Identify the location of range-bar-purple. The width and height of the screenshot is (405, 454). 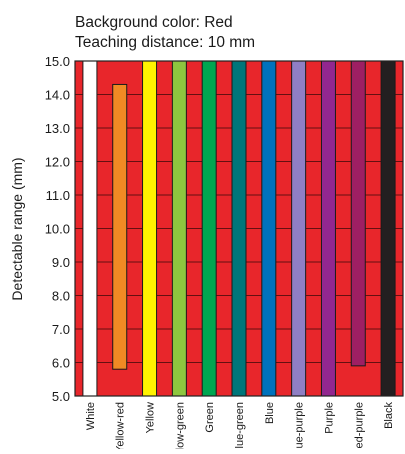
(328, 228).